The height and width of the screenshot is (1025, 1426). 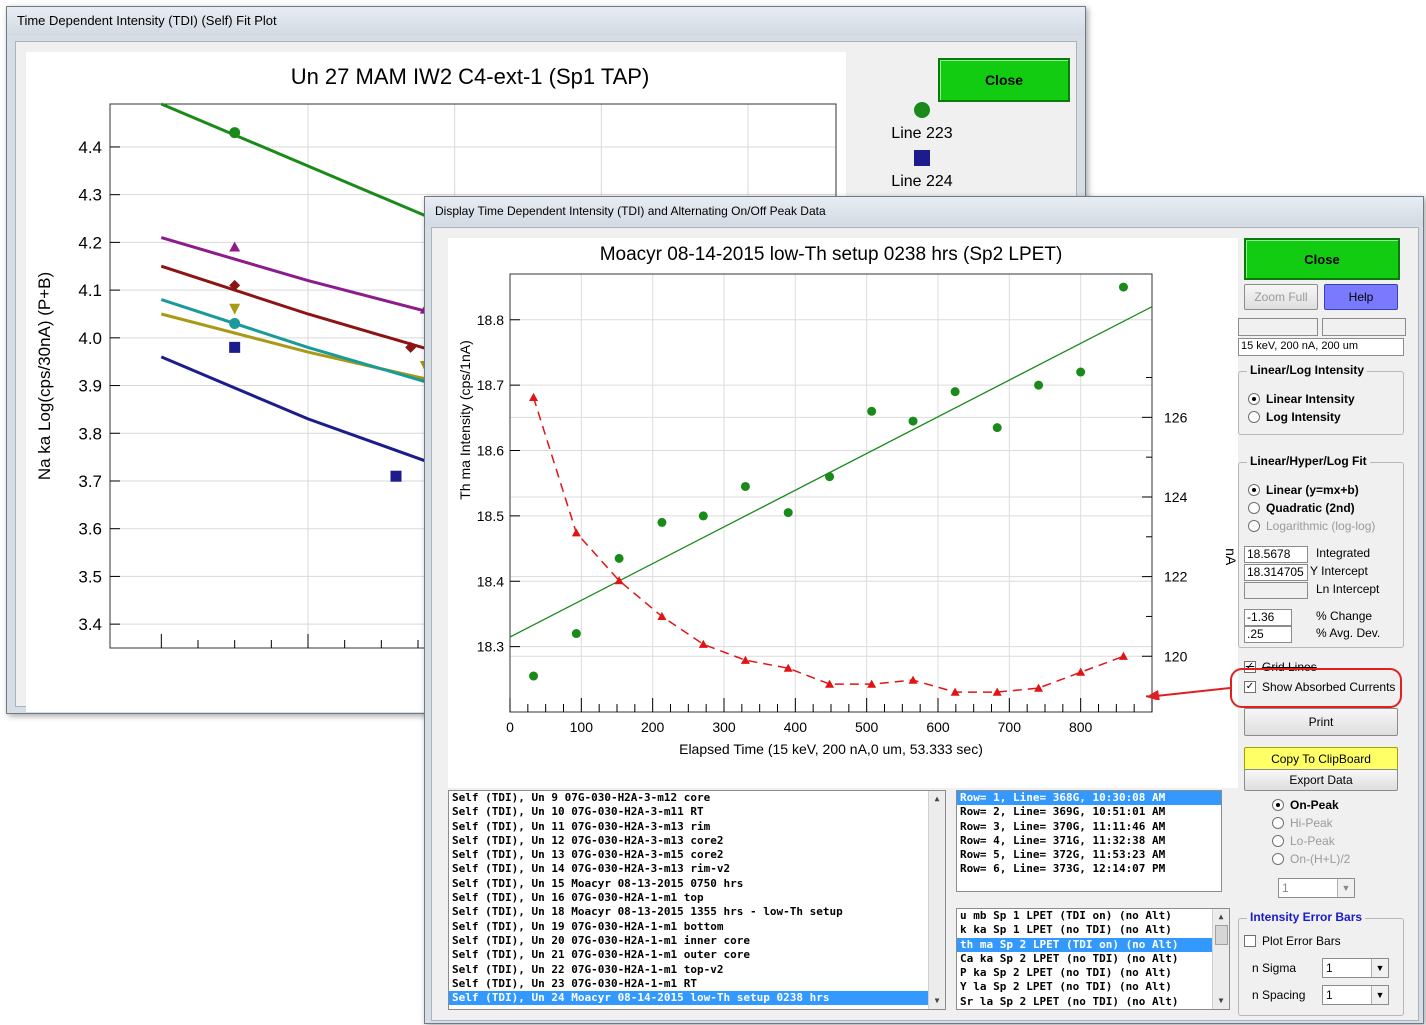 I want to click on back-legend: Line 223 Line 224, so click(x=922, y=146).